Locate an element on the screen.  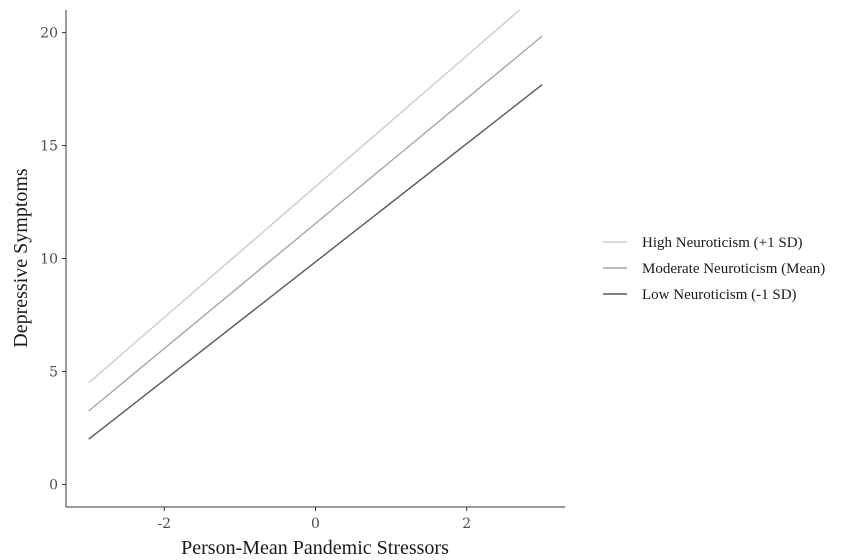
x-ticks: -2 0 2 is located at coordinates (314, 519).